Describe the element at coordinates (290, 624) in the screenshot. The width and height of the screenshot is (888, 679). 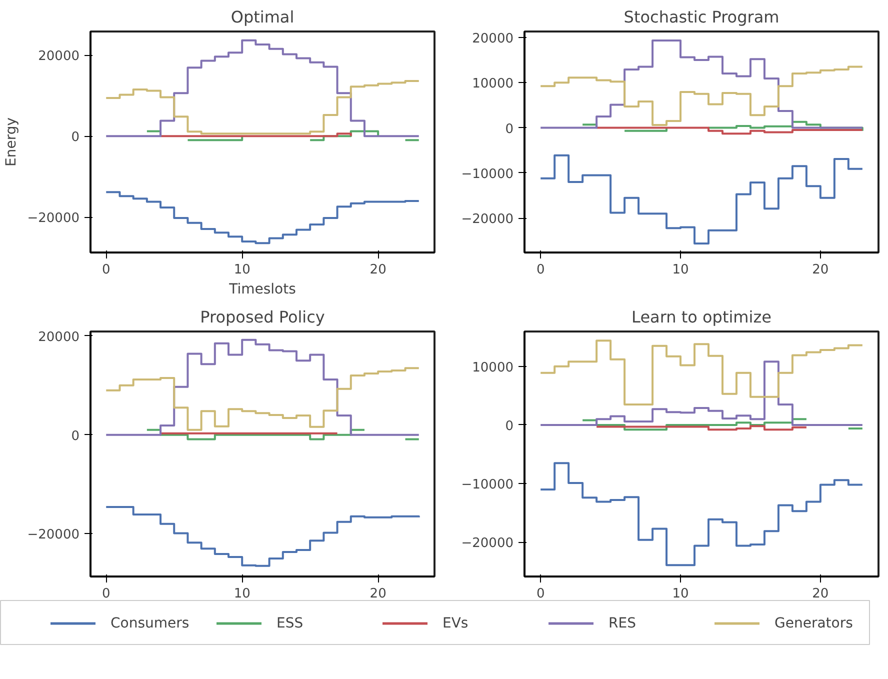
I see `legend-label: ESS` at that location.